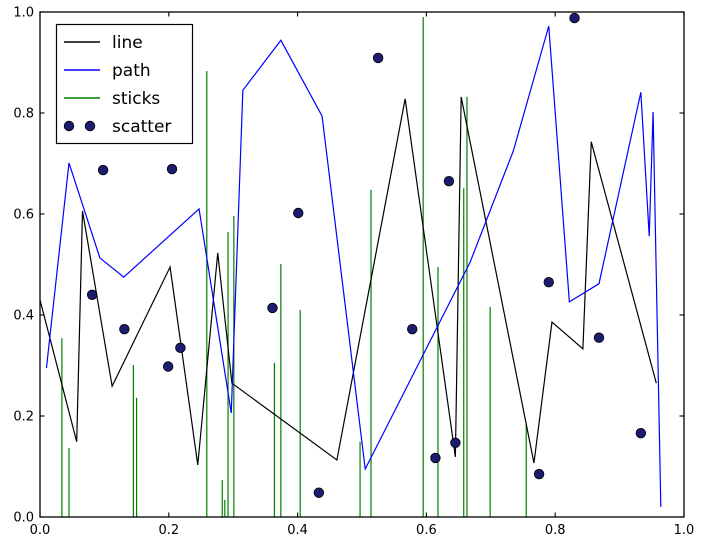  I want to click on x-tick-label: 0.8, so click(555, 530).